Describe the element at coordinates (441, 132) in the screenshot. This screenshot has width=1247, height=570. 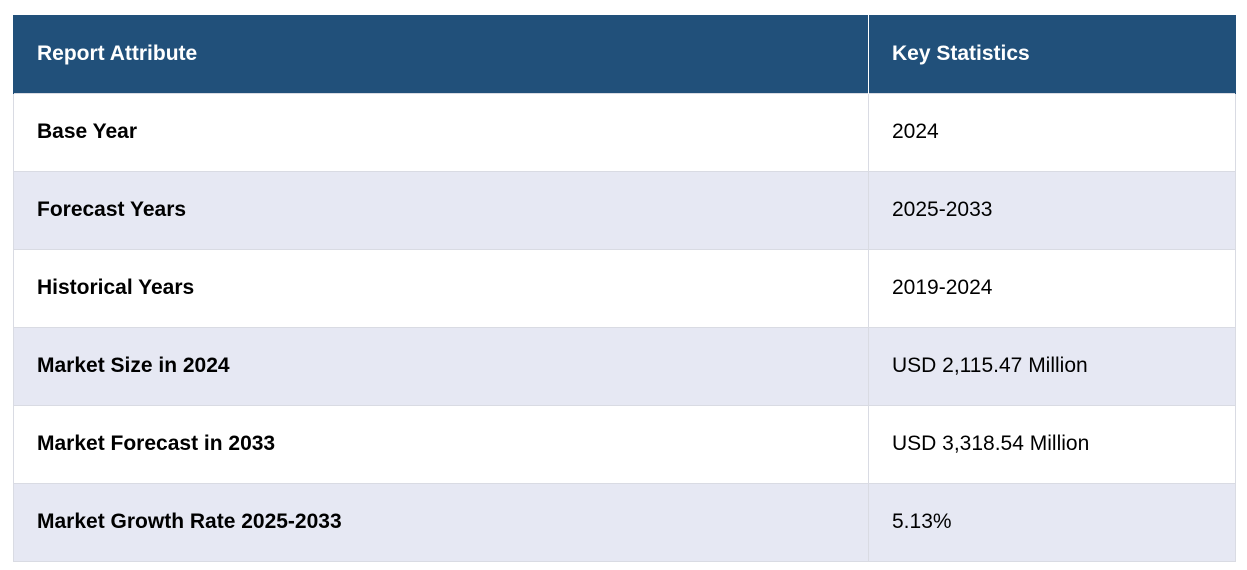
I see `row-attribute-label: Base Year` at that location.